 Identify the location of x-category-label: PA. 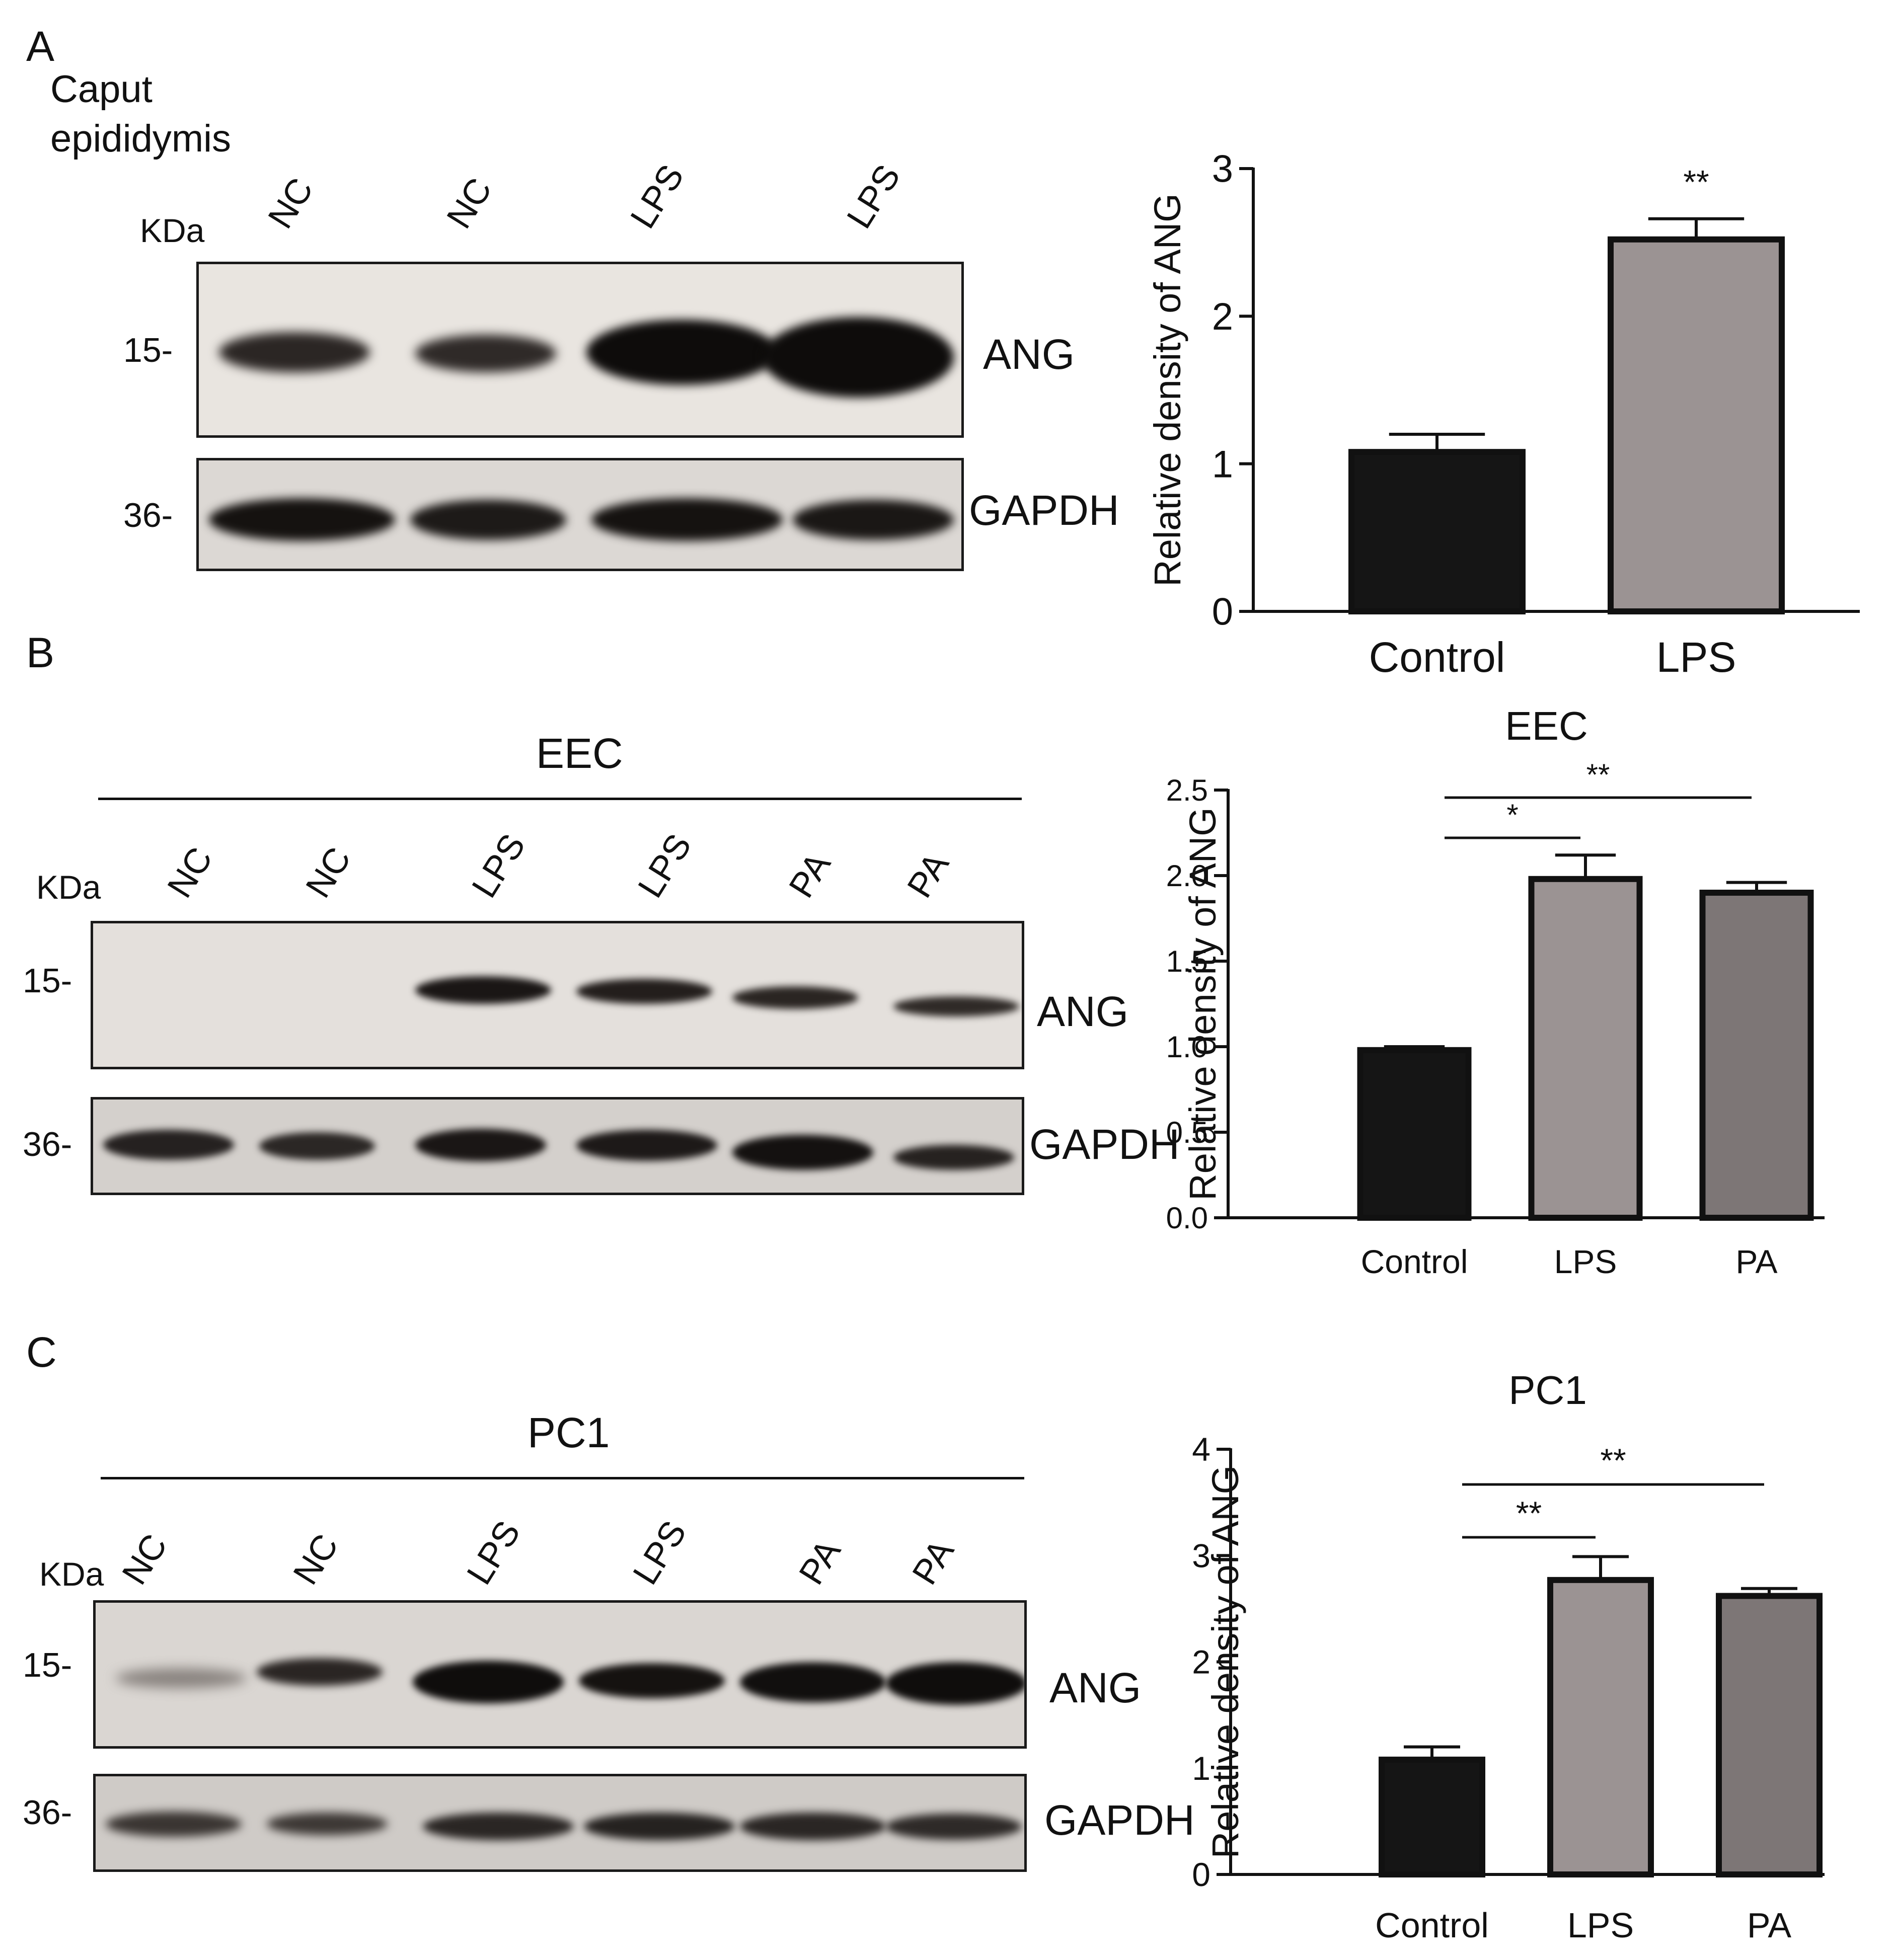
(1756, 1262).